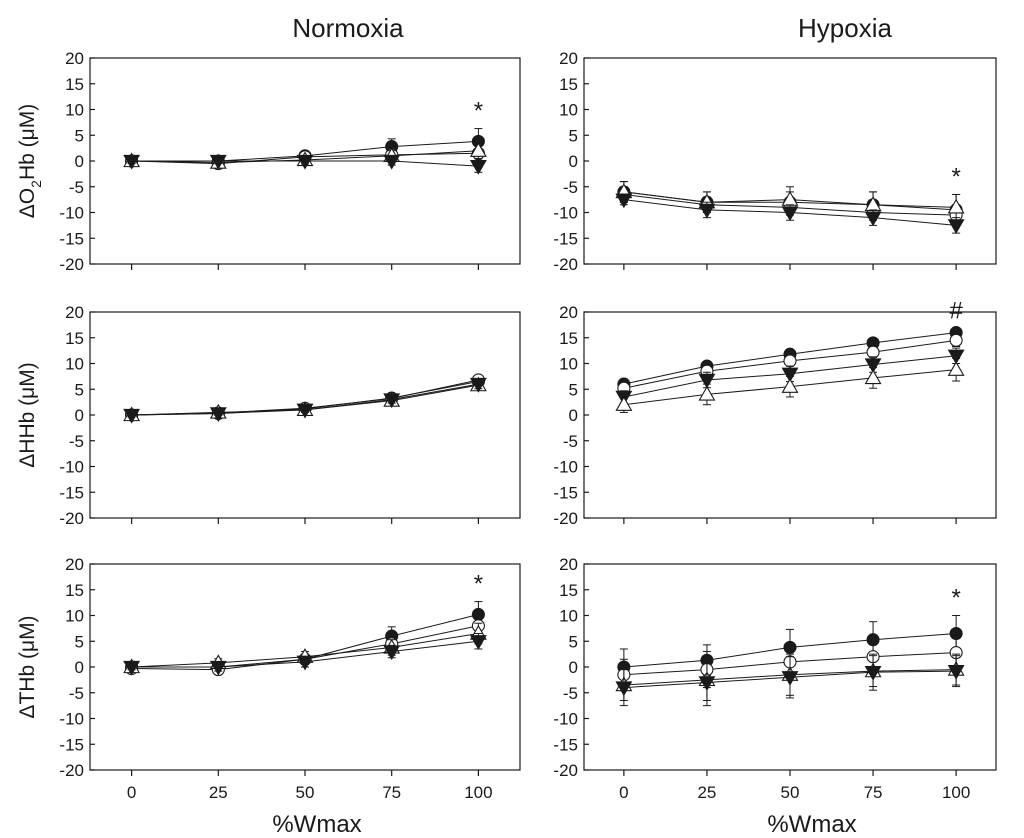 The width and height of the screenshot is (1024, 838). I want to click on panel-hypoxia-hhb: 20 15 10 5 0 -5 -10 -15 -20 #, so click(775, 412).